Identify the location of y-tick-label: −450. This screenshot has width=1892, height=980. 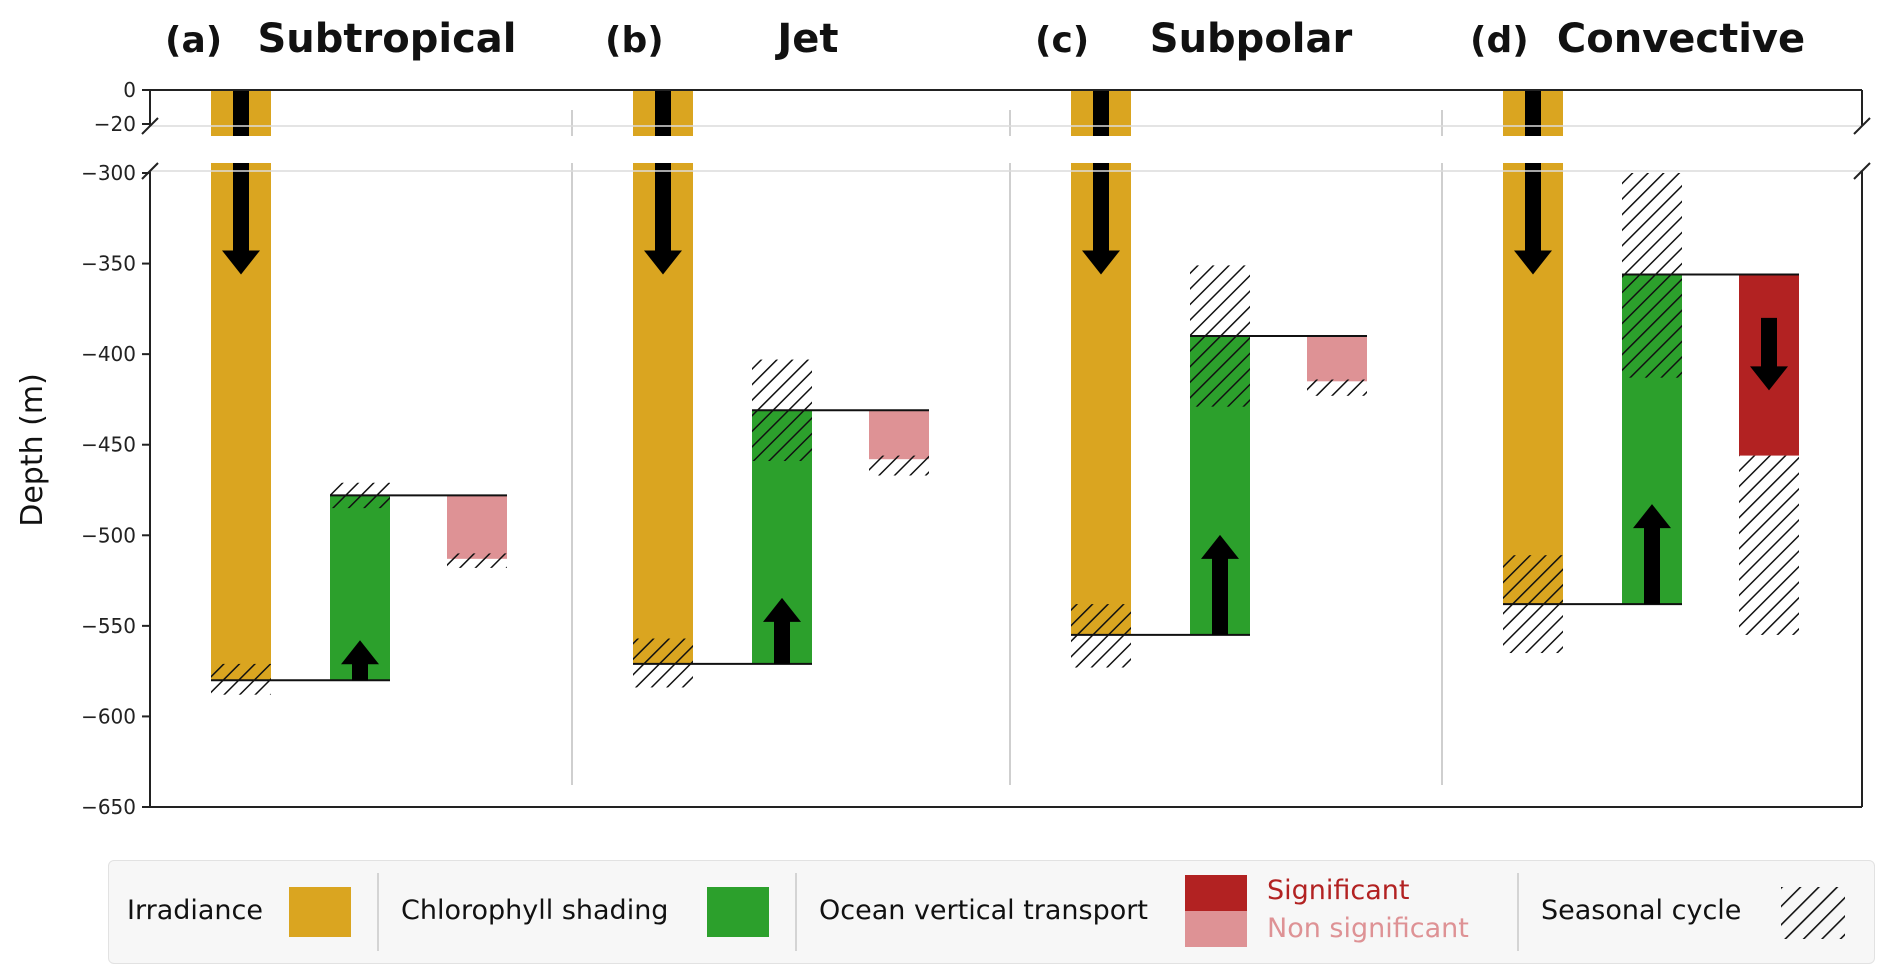
(108, 445).